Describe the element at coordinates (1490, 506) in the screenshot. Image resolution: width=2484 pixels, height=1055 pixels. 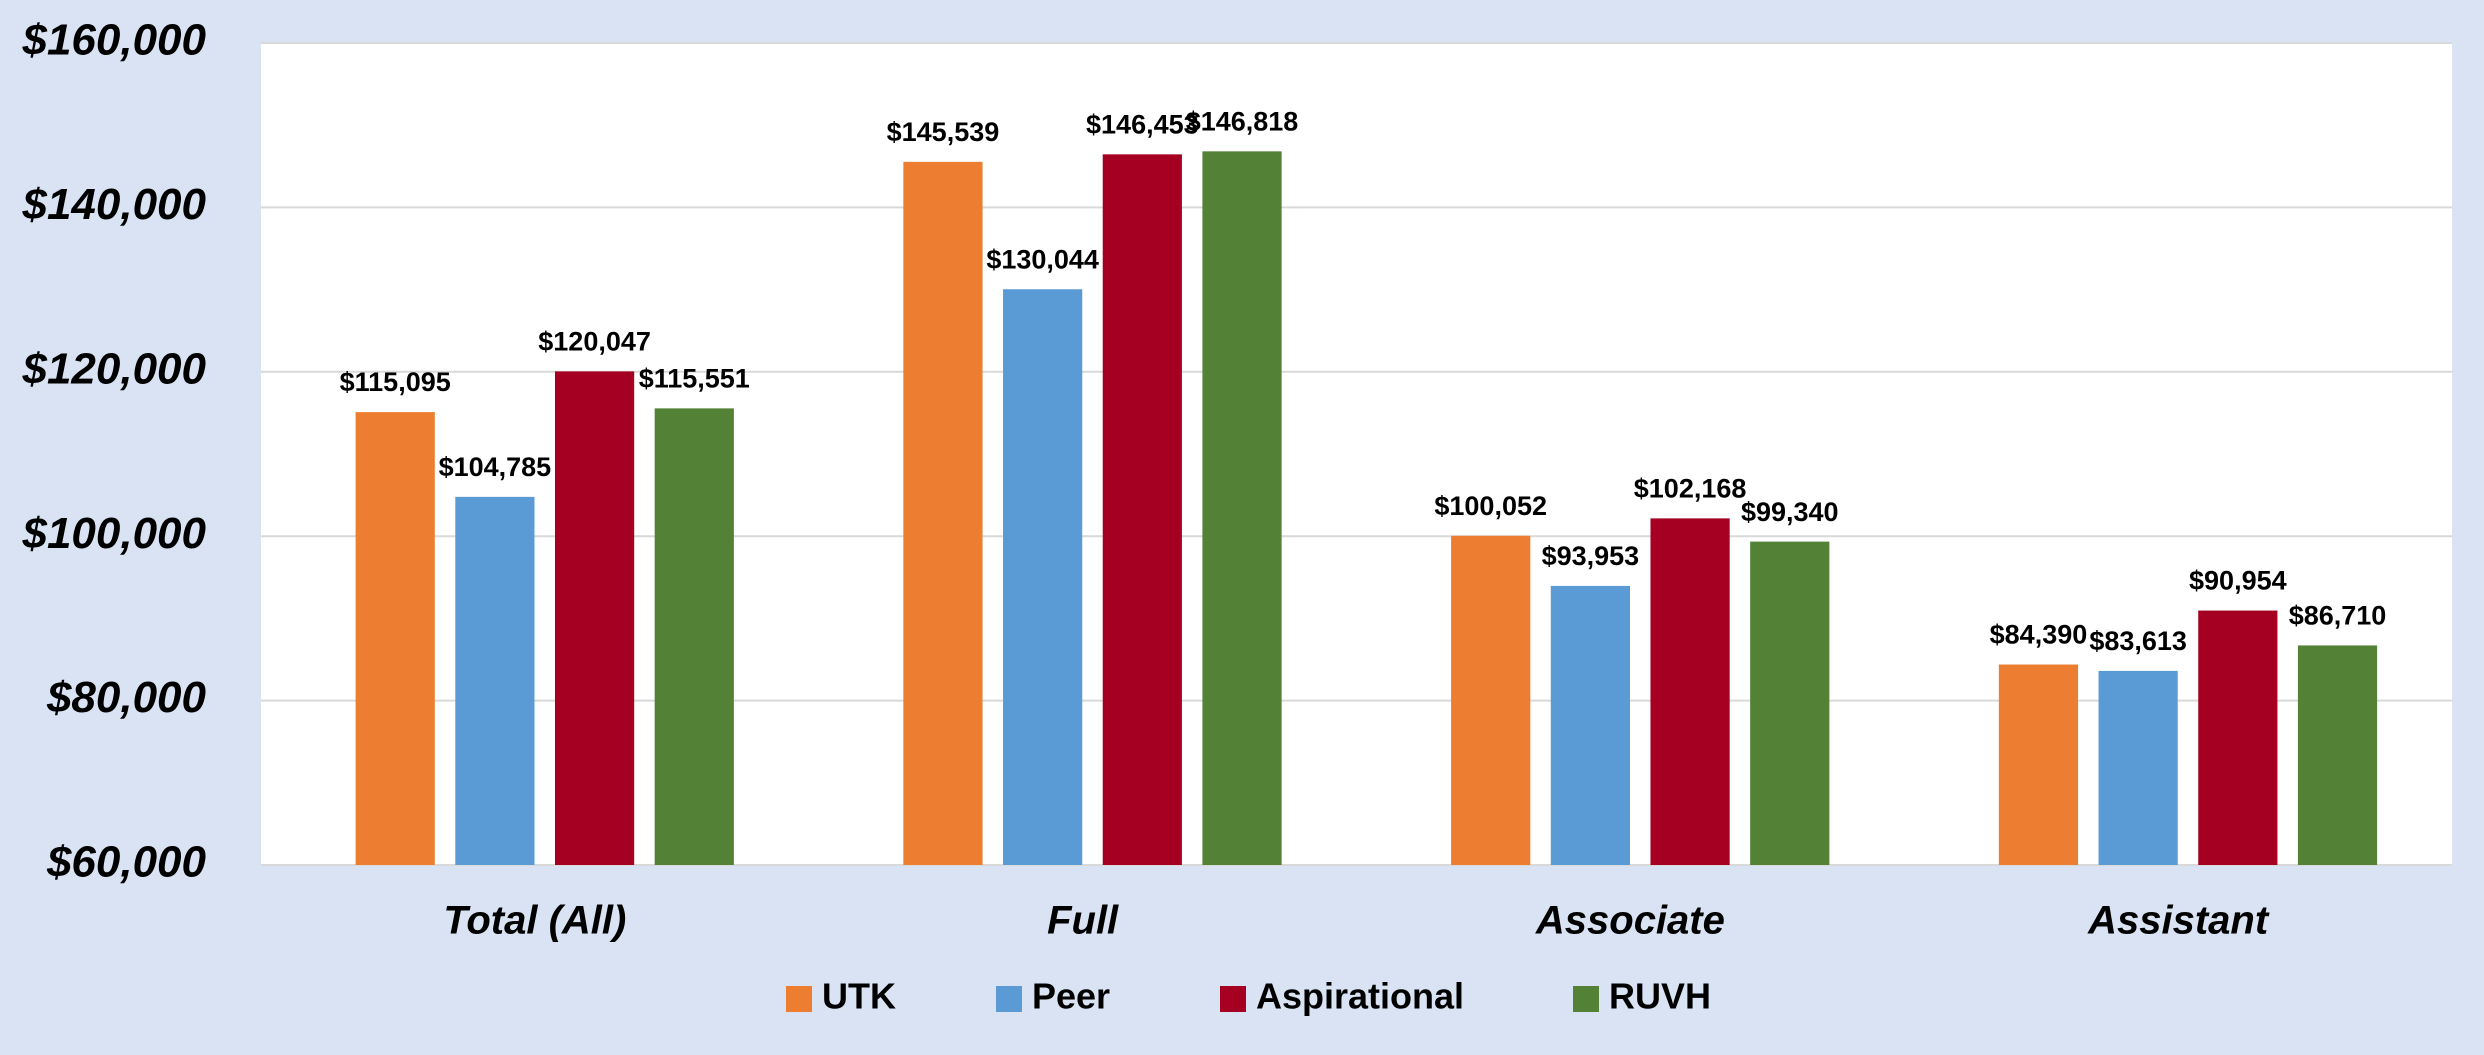
I see `value-label: $100,052` at that location.